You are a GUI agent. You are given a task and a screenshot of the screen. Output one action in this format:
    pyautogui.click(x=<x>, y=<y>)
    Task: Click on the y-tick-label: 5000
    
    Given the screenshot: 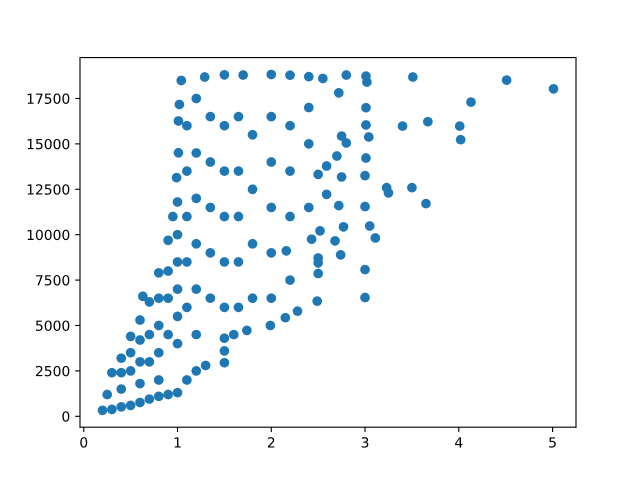 What is the action you would take?
    pyautogui.click(x=53, y=325)
    